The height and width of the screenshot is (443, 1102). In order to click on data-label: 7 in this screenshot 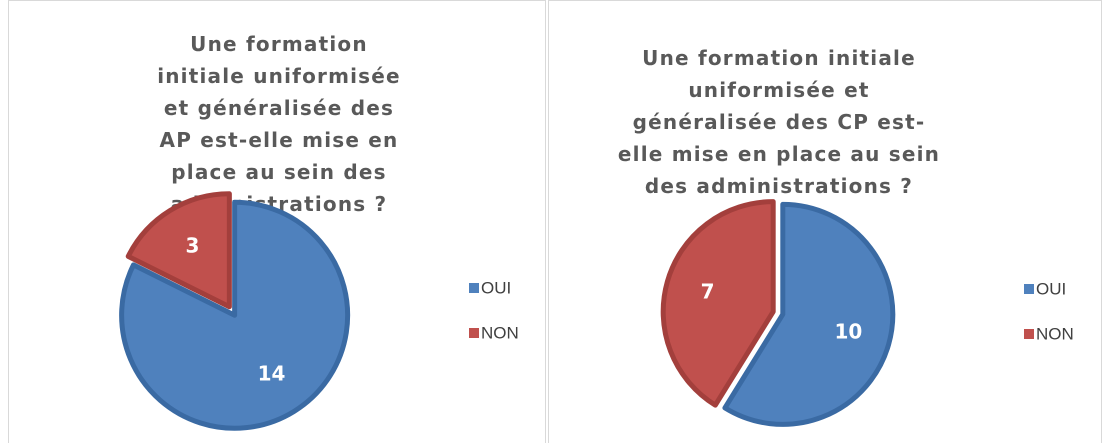, I will do `click(708, 291)`.